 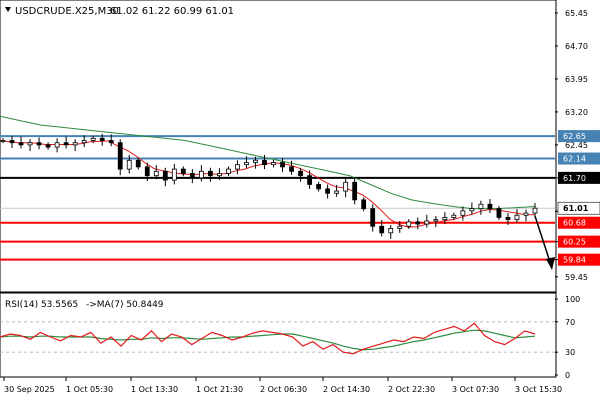 I want to click on rsi-ma-line, so click(x=268, y=340).